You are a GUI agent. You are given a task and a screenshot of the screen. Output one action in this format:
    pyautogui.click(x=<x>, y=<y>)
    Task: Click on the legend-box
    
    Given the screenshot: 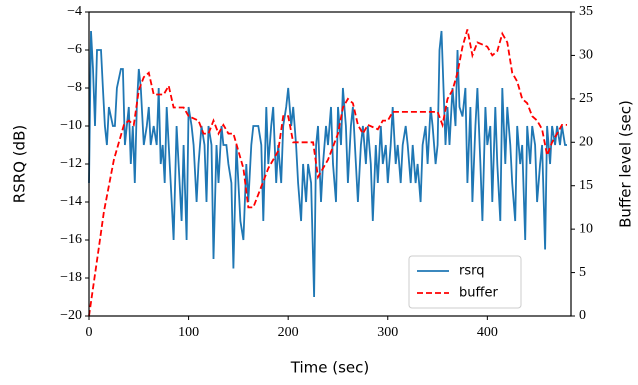 What is the action you would take?
    pyautogui.click(x=465, y=282)
    